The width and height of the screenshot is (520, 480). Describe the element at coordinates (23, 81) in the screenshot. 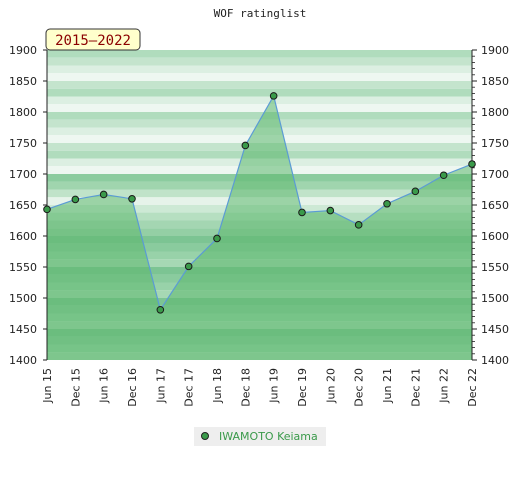

I see `y-tick-label-left: 1850` at that location.